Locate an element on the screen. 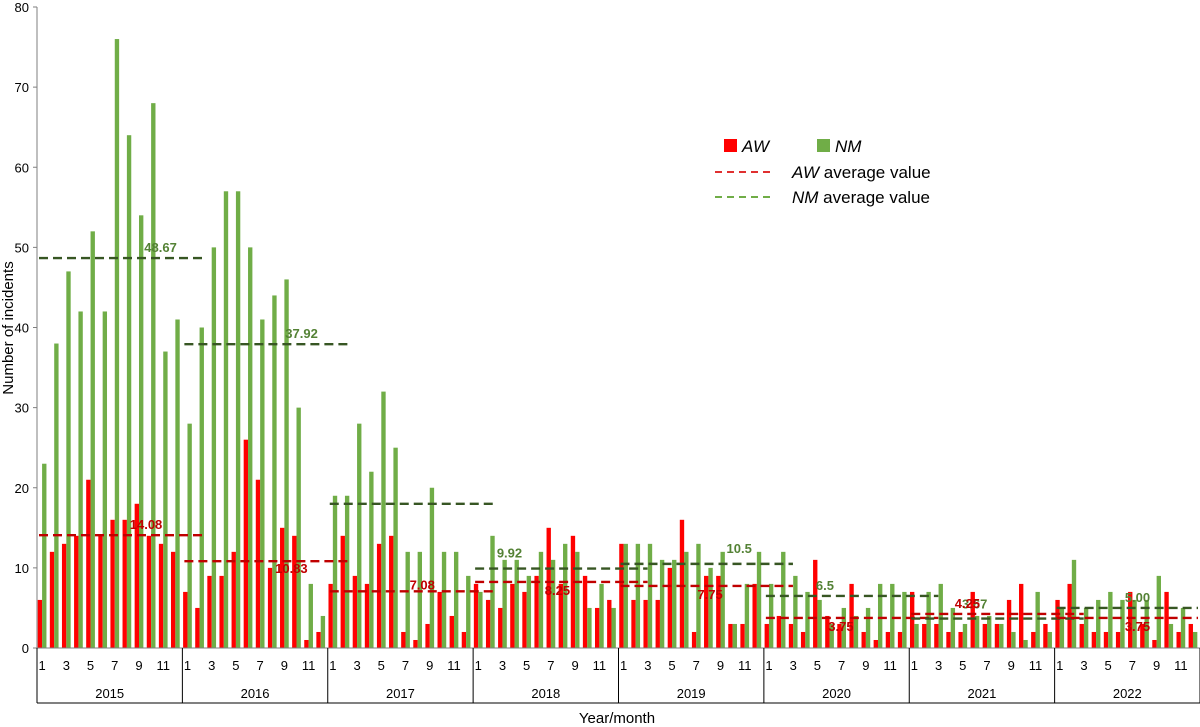 The width and height of the screenshot is (1200, 727). nm-average-value-label: 10.5 is located at coordinates (739, 548).